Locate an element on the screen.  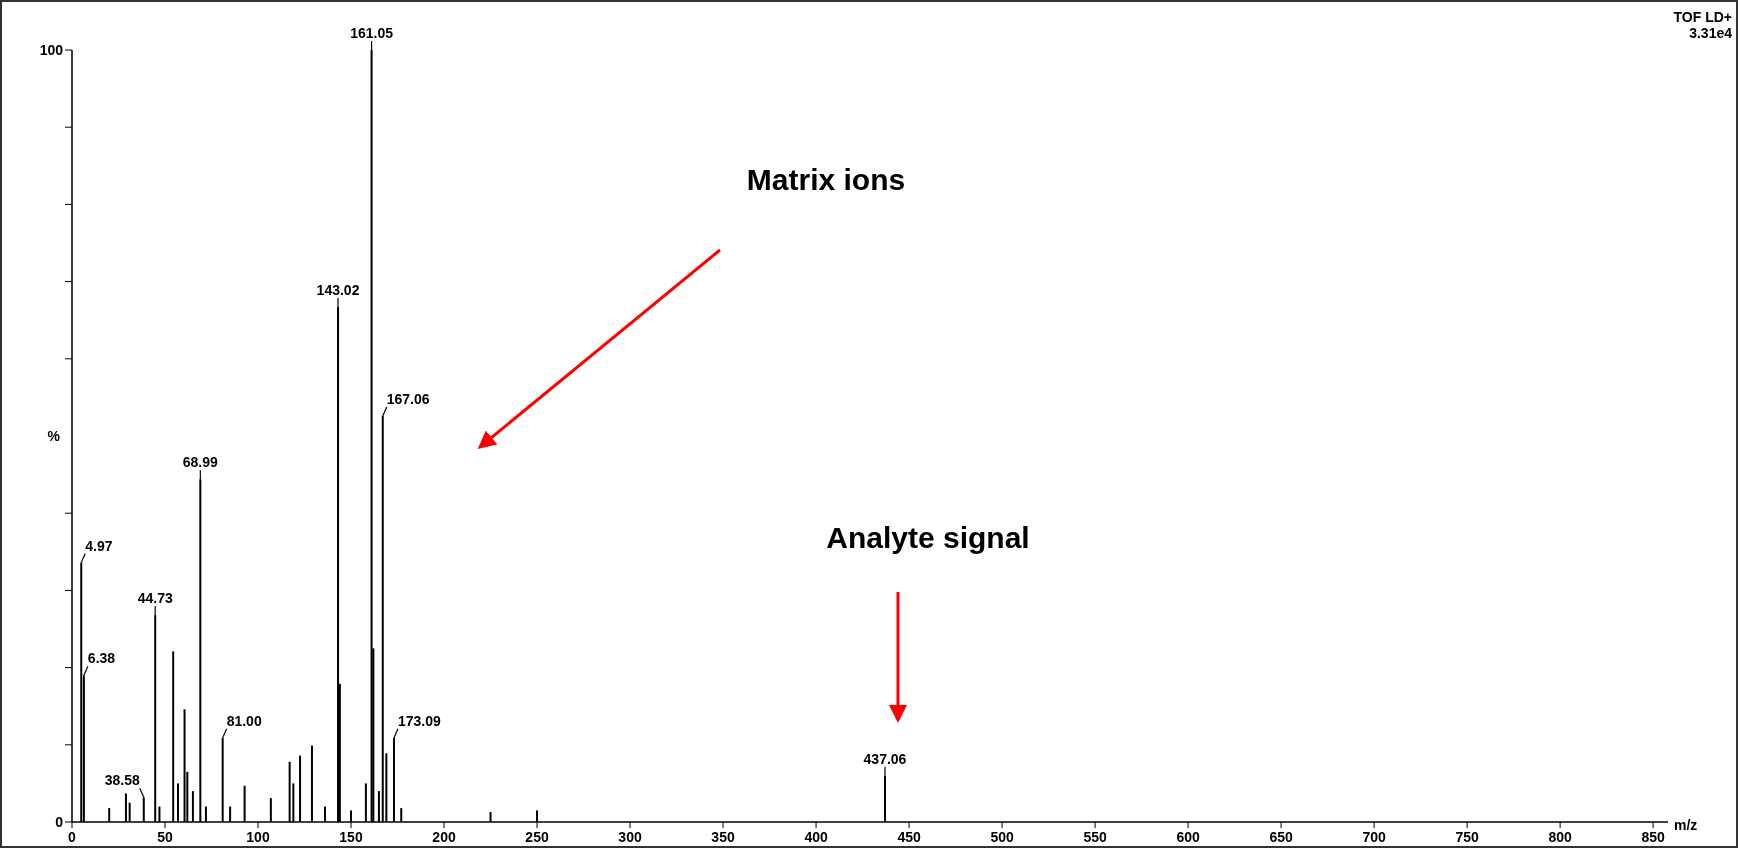
x-tick-label: 800 is located at coordinates (1560, 837).